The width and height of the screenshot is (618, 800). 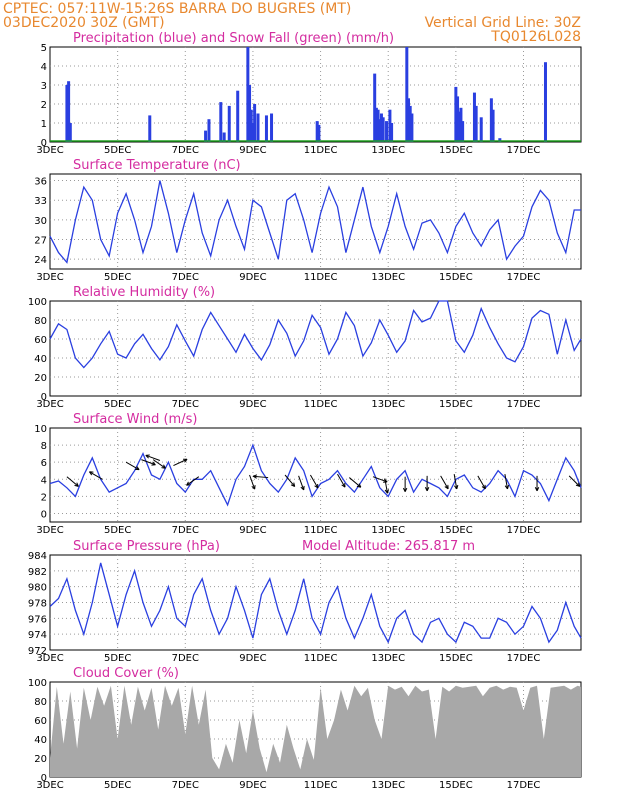 What do you see at coordinates (321, 277) in the screenshot?
I see `x-tick-label: 11DEC` at bounding box center [321, 277].